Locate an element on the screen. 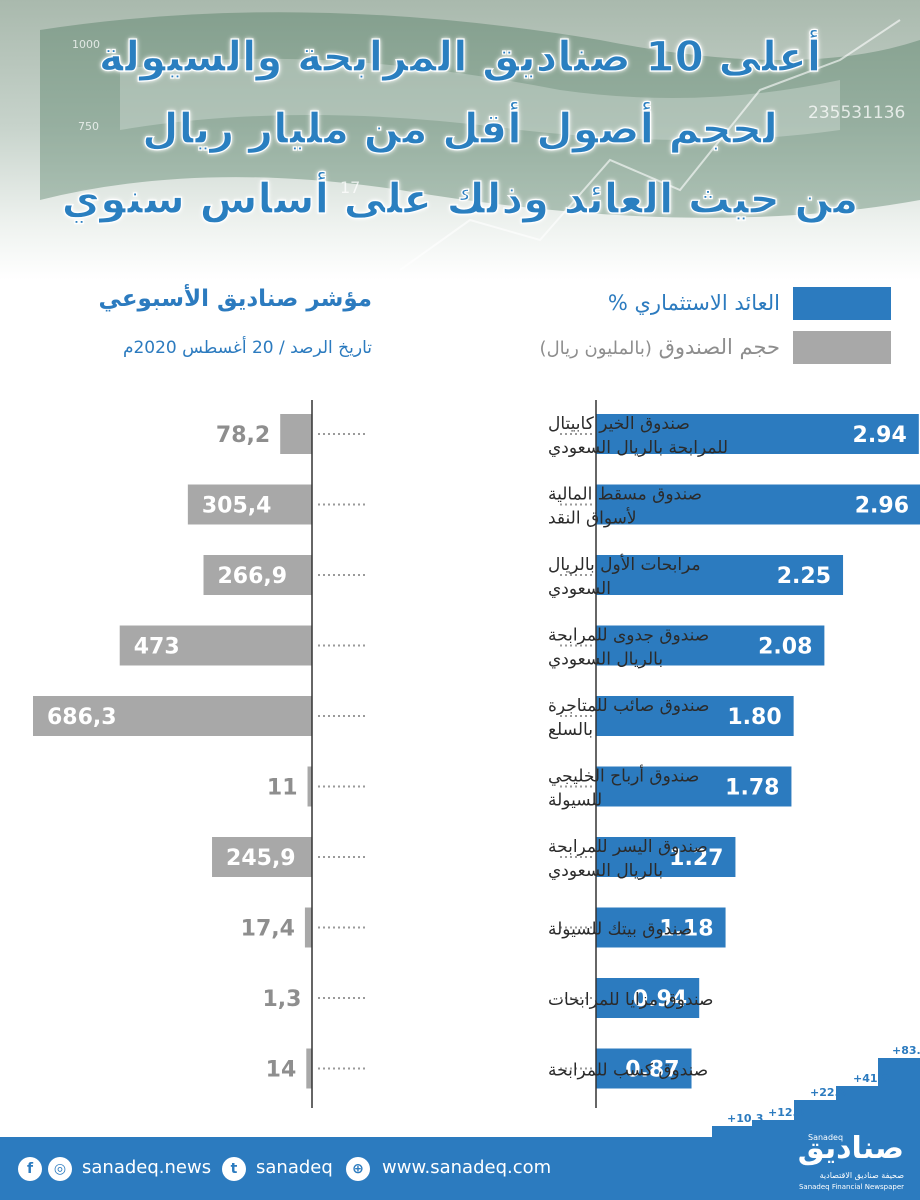 This screenshot has height=1200, width=920. fund-name-label: للمرابحة بالريال السعودي is located at coordinates (638, 448).